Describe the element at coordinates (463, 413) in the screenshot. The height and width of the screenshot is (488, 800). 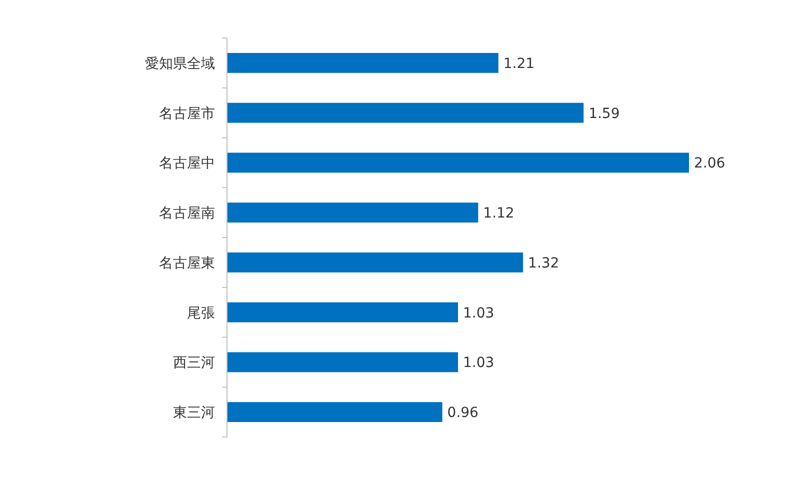
I see `data-label: 0.96` at that location.